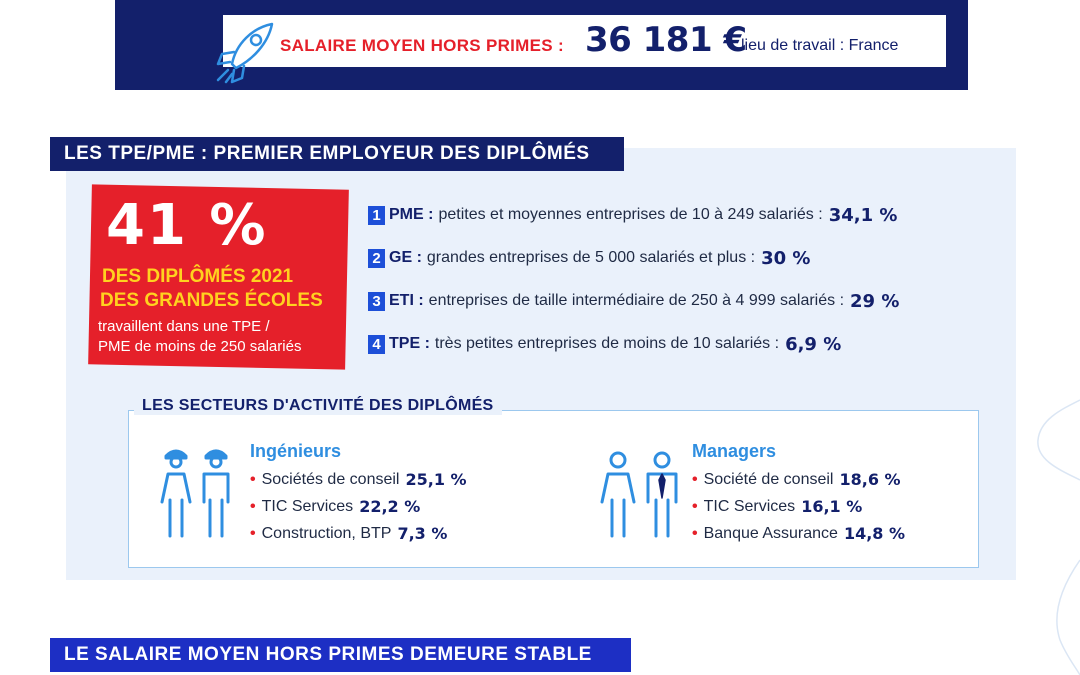 The height and width of the screenshot is (675, 1080). What do you see at coordinates (422, 45) in the screenshot?
I see `salary-label: SALAIRE MOYEN HORS PRIMES :` at bounding box center [422, 45].